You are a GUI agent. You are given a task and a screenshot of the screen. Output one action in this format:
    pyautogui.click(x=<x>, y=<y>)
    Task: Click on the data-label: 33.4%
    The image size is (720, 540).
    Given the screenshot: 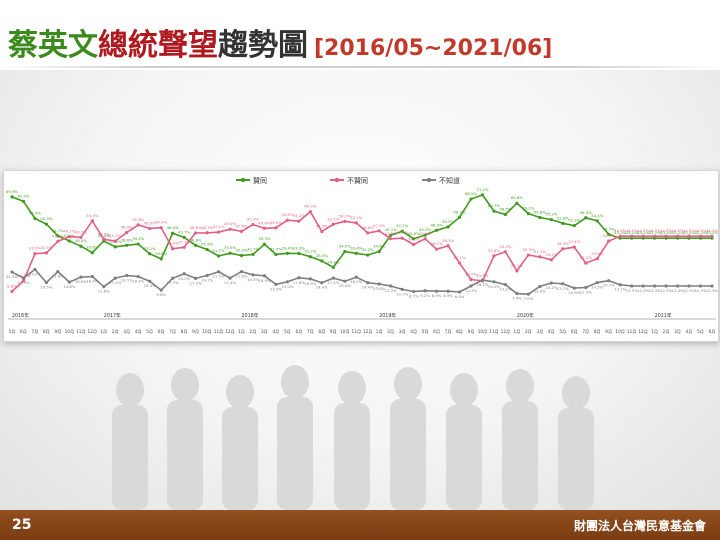 What is the action you would take?
    pyautogui.click(x=356, y=247)
    